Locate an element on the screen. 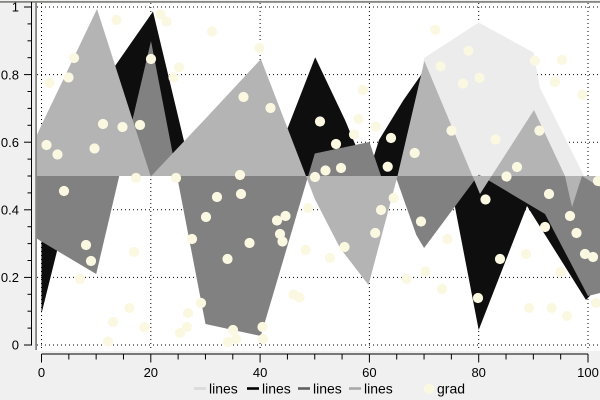 This screenshot has height=400, width=600. svg-text: 0.6 is located at coordinates (10, 142).